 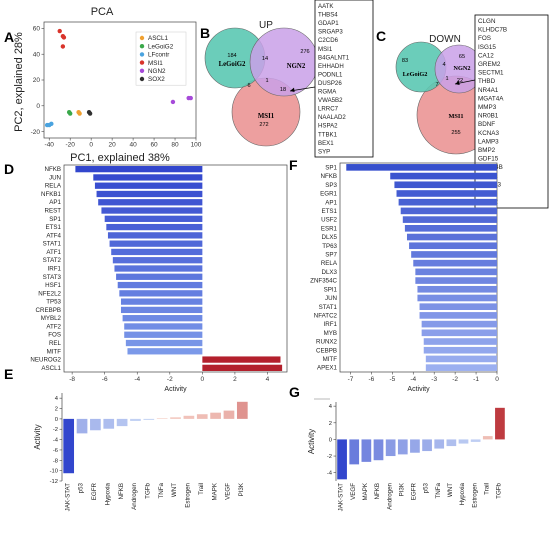 What do you see at coordinates (326, 350) in the screenshot?
I see `category-label: CEBPB` at bounding box center [326, 350].